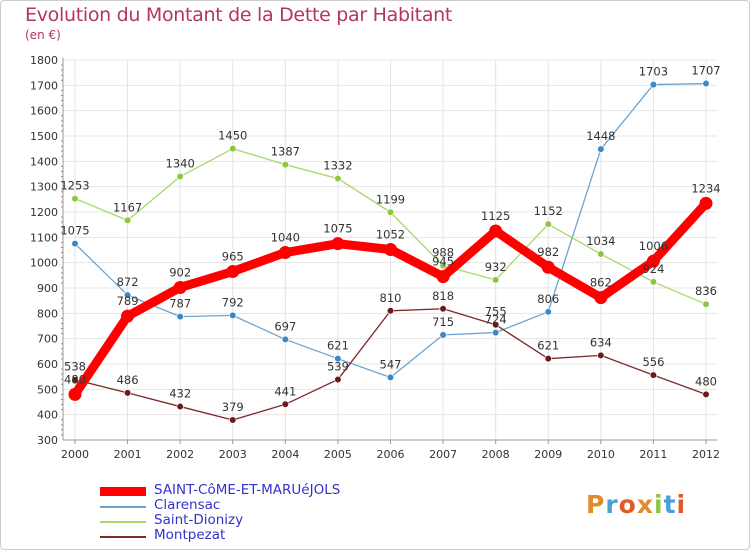 The height and width of the screenshot is (550, 750). I want to click on data-label: 724, so click(496, 320).